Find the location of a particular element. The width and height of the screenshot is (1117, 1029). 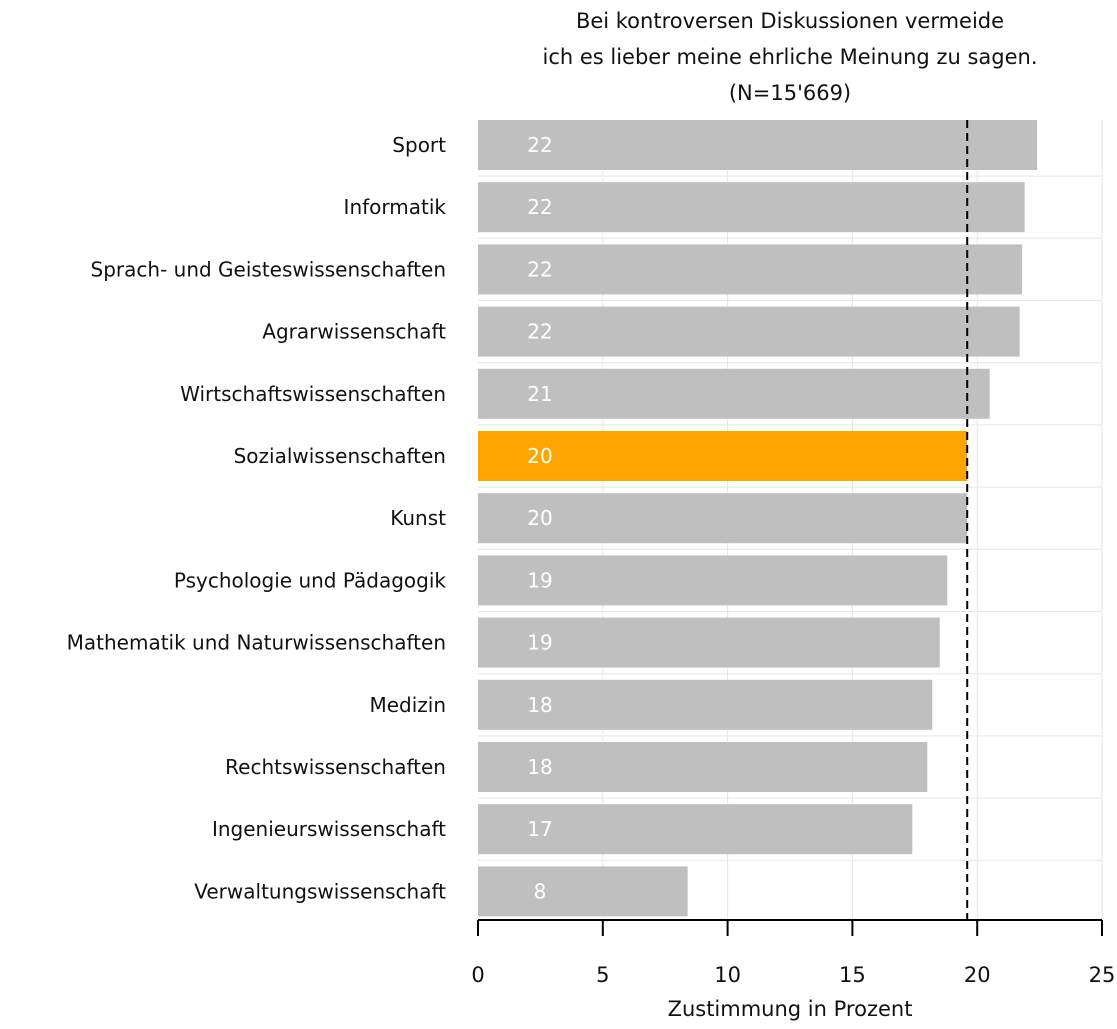

category-label: Wirtschaftswissenschaften is located at coordinates (313, 394).